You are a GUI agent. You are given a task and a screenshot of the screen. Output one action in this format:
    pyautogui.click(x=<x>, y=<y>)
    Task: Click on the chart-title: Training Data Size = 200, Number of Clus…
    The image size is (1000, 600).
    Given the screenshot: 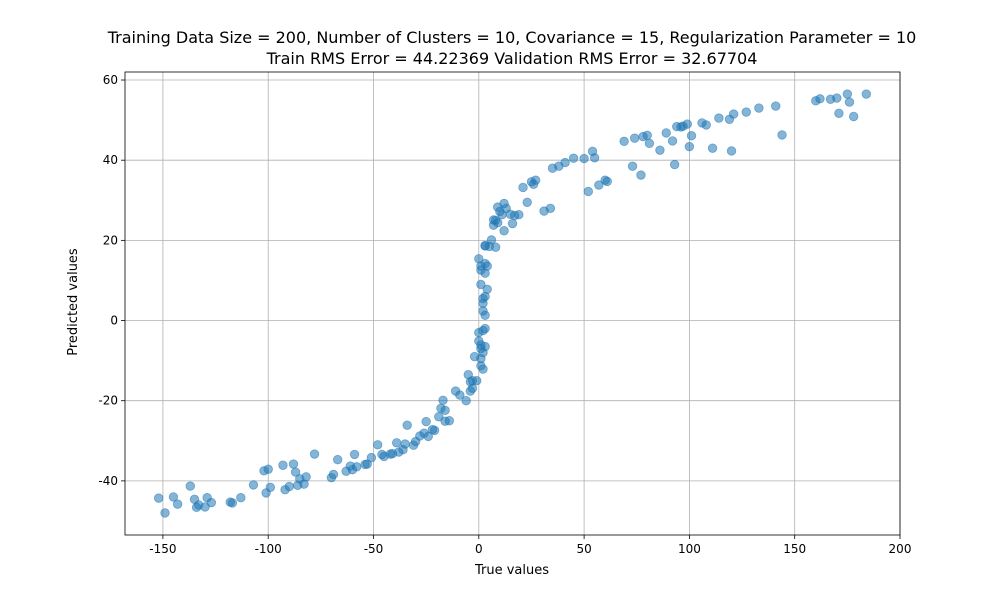 What is the action you would take?
    pyautogui.click(x=512, y=37)
    